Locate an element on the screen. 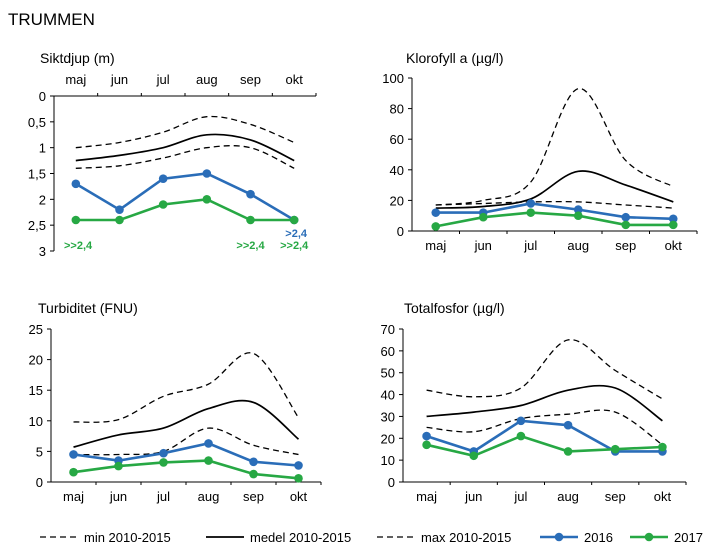 This screenshot has height=555, width=716. legend-label: min 2010-2015 is located at coordinates (127, 537).